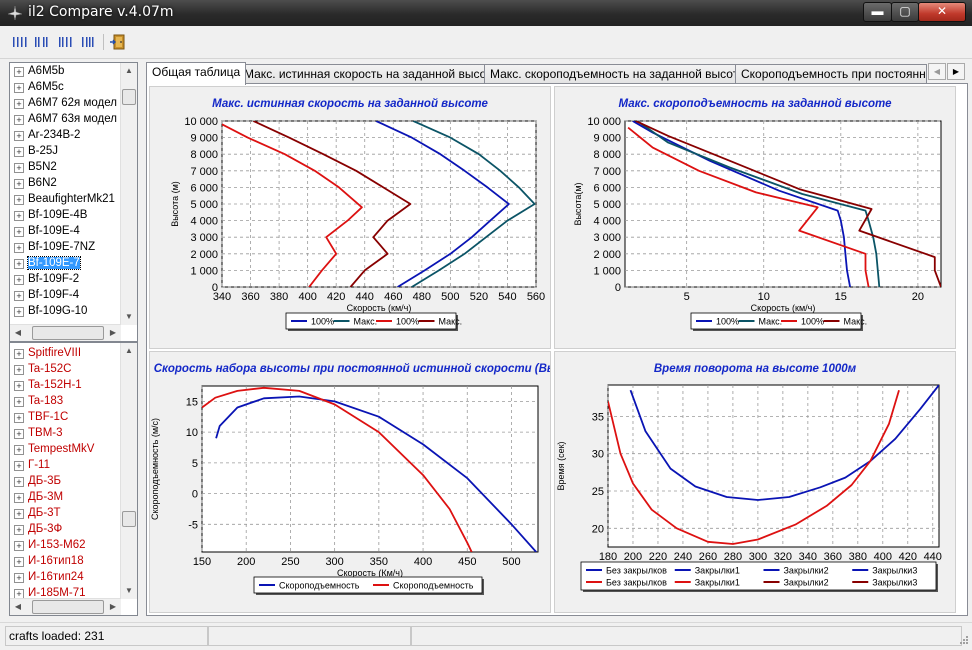 This screenshot has width=972, height=650. What do you see at coordinates (877, 12) in the screenshot?
I see `minimize-button: ▬` at bounding box center [877, 12].